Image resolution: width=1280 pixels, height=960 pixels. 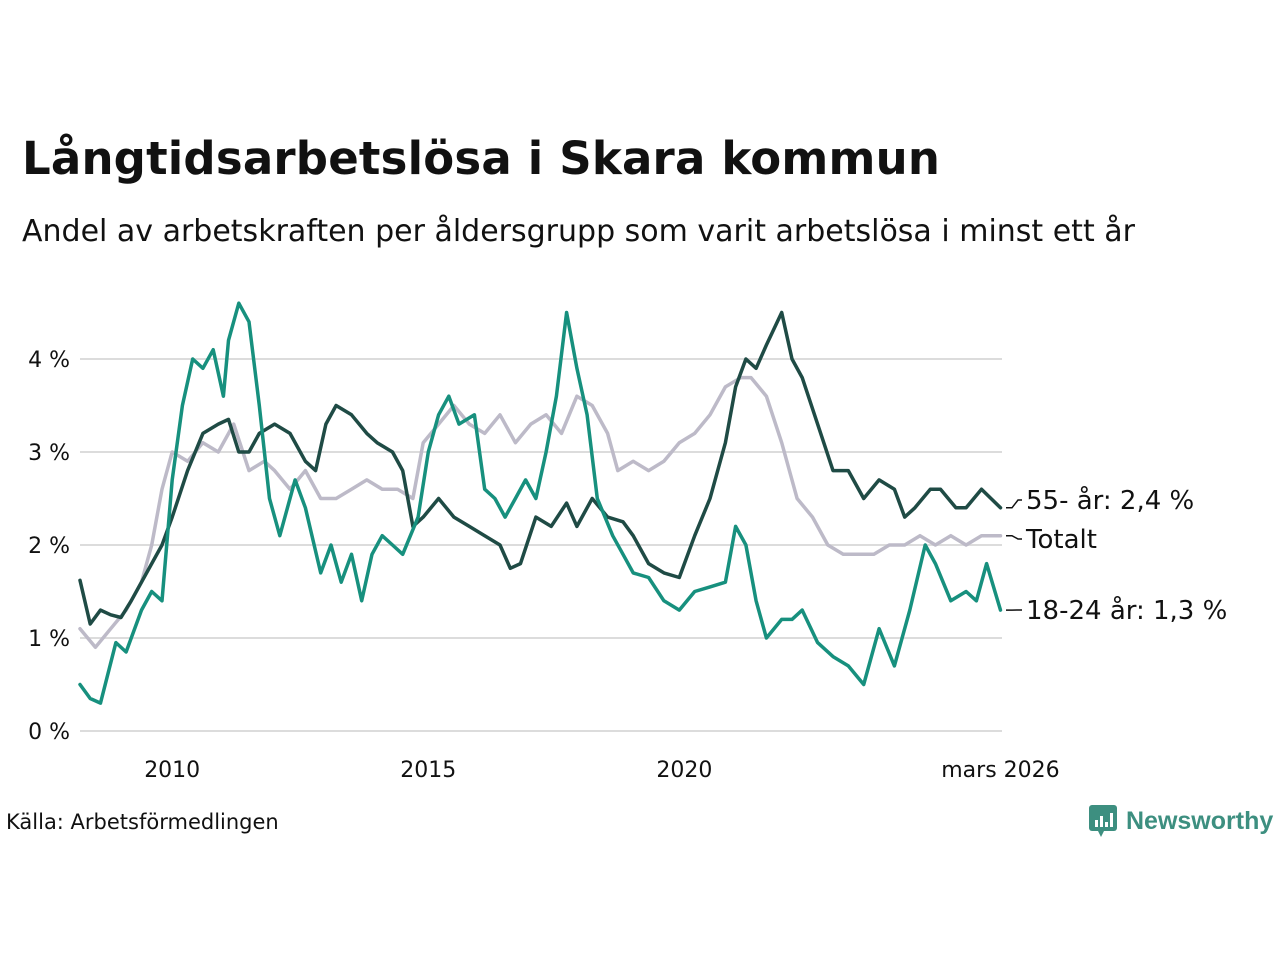 What do you see at coordinates (1000, 770) in the screenshot?
I see `x-tick-label: mars 2026` at bounding box center [1000, 770].